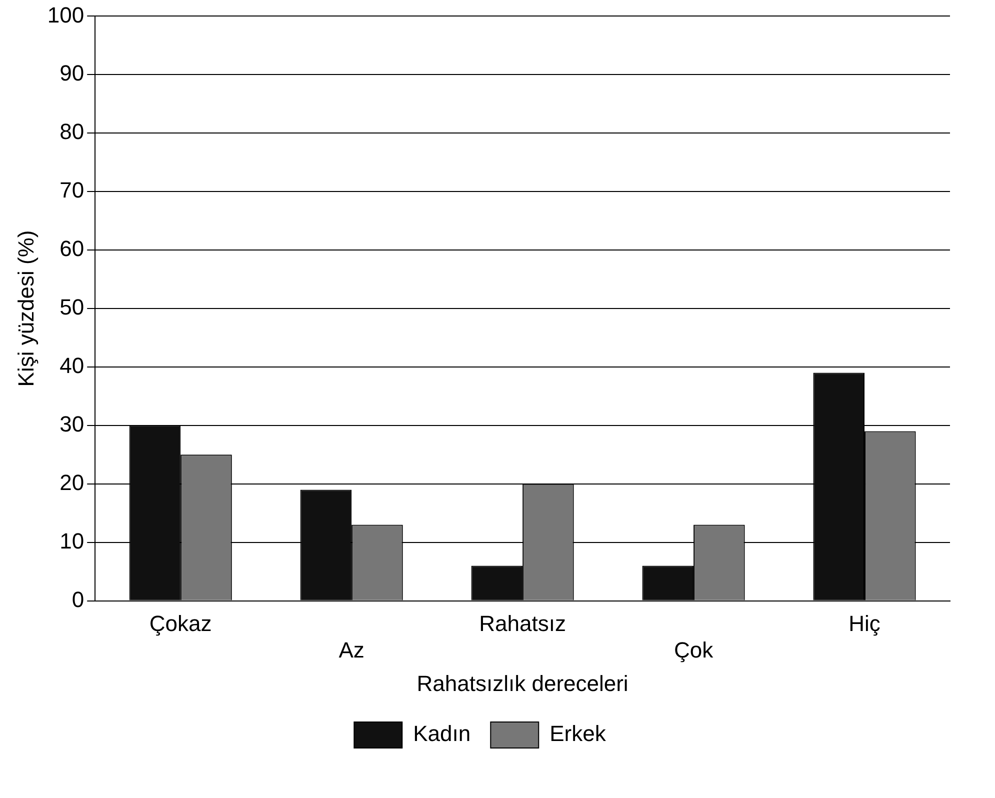 The image size is (995, 798). What do you see at coordinates (864, 623) in the screenshot?
I see `x-tick-label: Hiç` at bounding box center [864, 623].